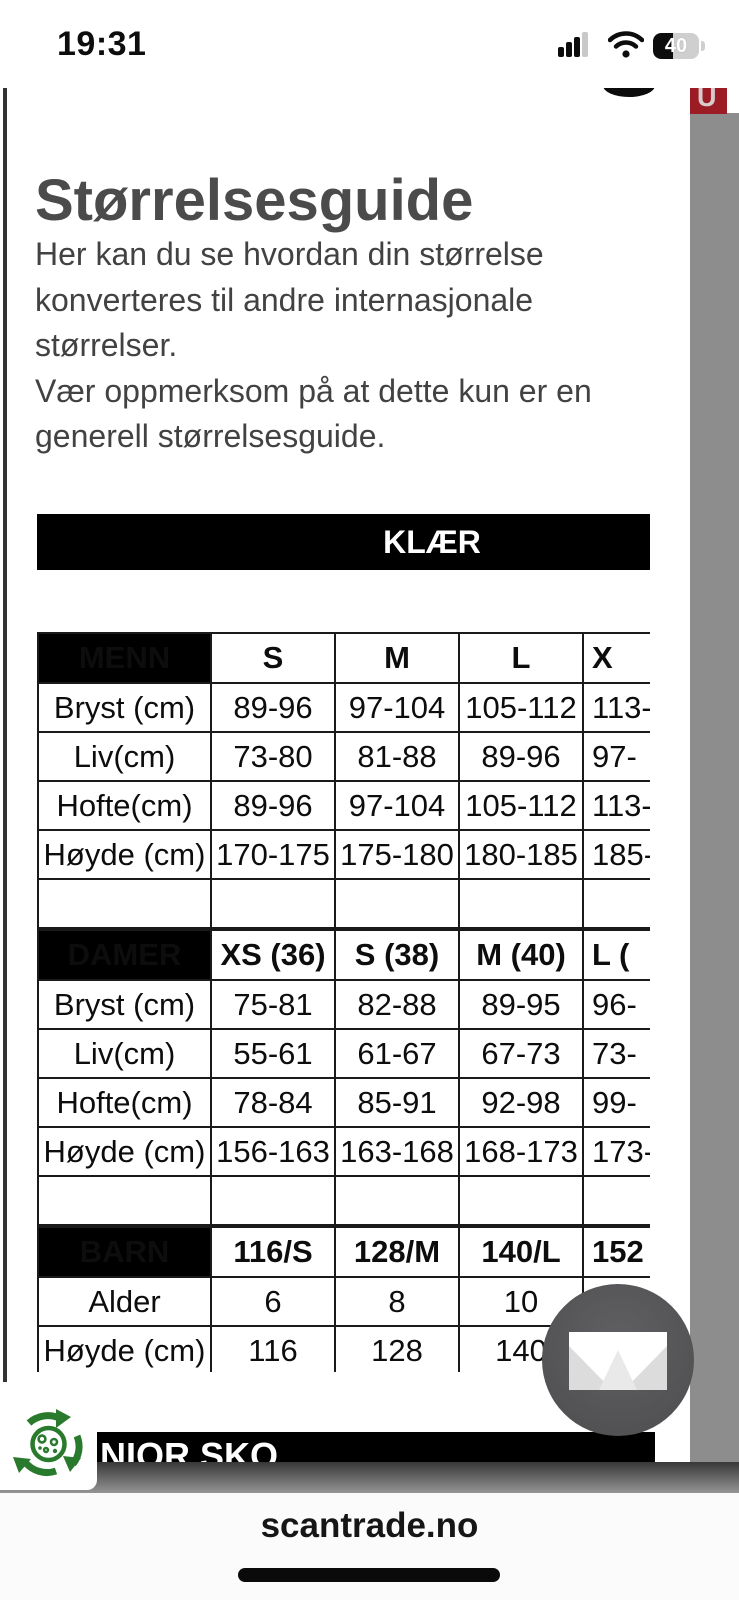 The width and height of the screenshot is (739, 1600). Describe the element at coordinates (102, 44) in the screenshot. I see `clock: 19:31` at that location.